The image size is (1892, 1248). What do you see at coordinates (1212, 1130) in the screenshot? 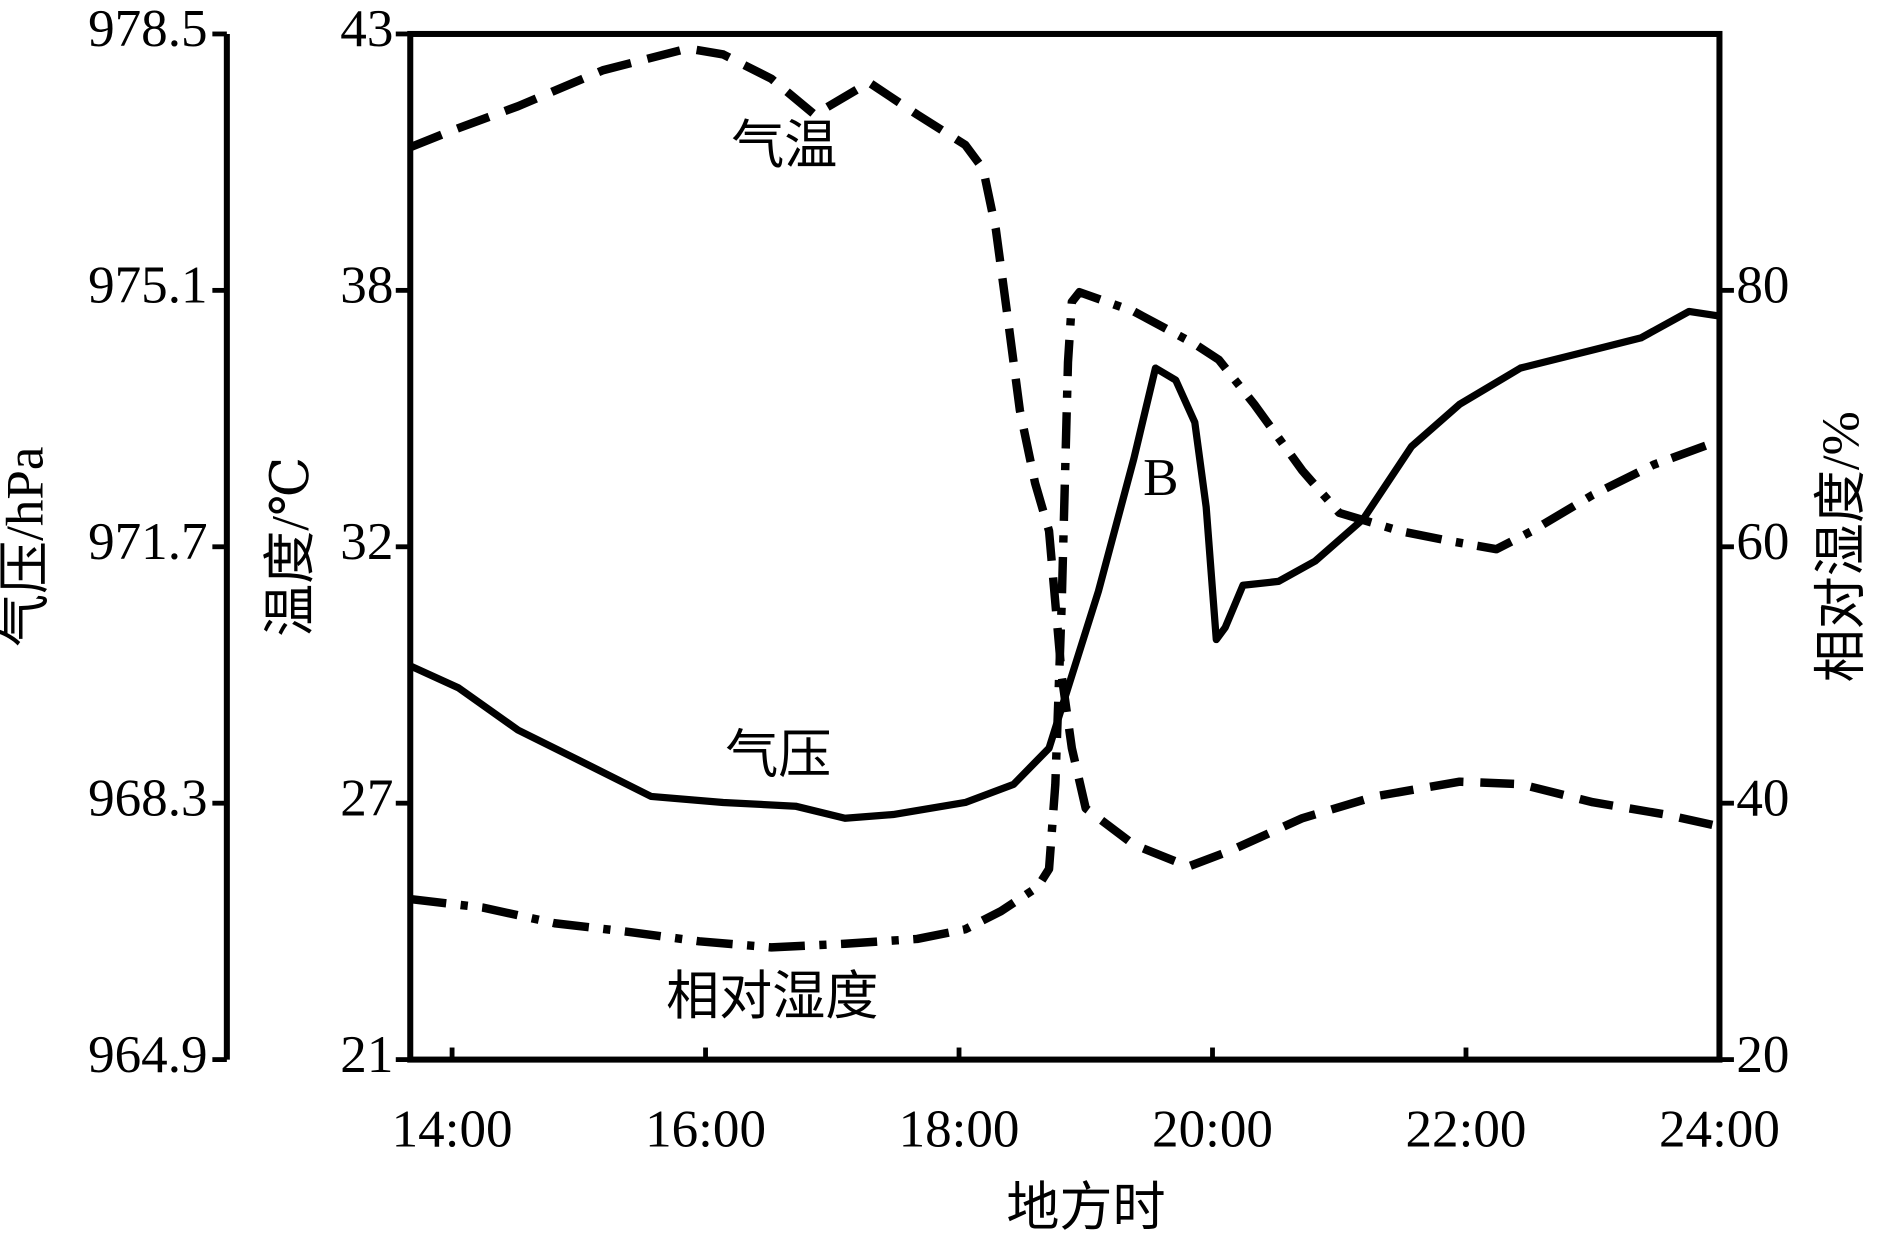
I see `x-tick-label: 20:00` at bounding box center [1212, 1130].